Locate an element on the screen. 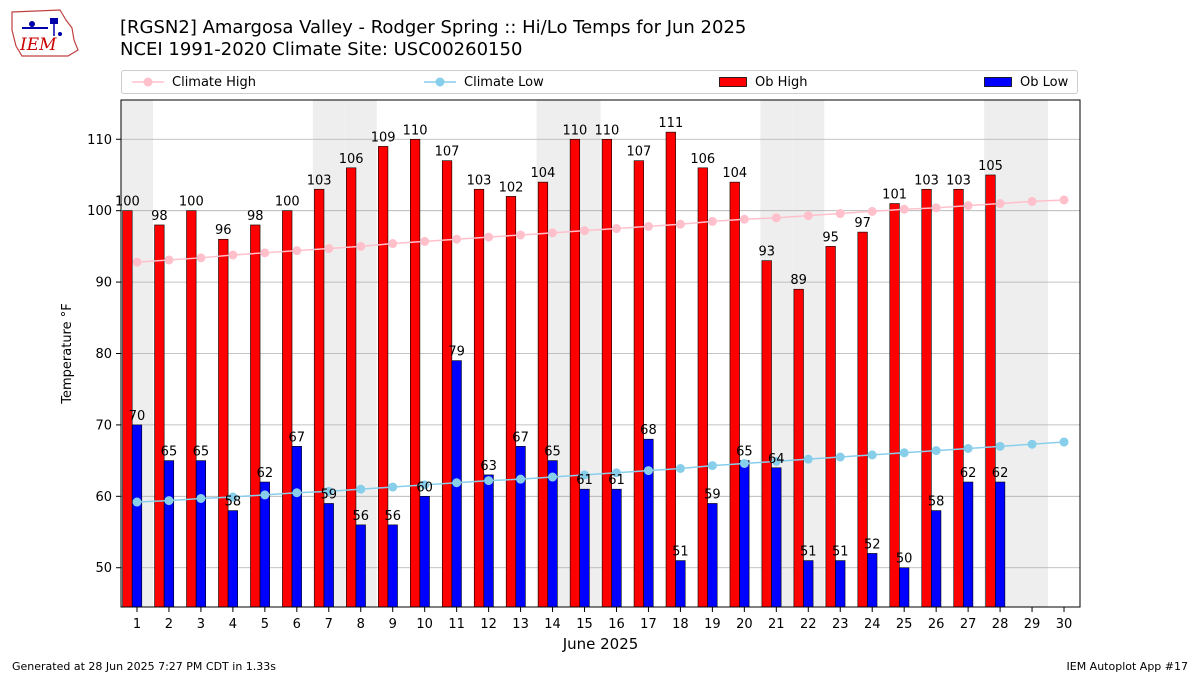 The height and width of the screenshot is (675, 1200). x-tick-label-4: 4 is located at coordinates (233, 624).